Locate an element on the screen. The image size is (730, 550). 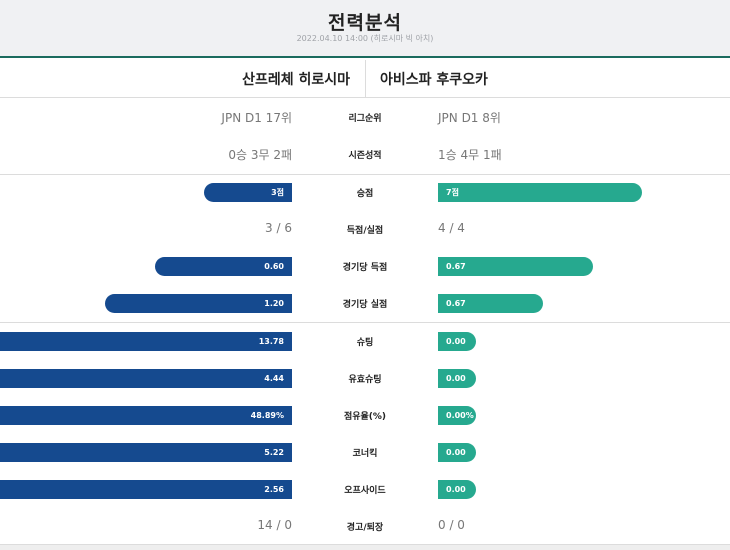
stat-row-cards: 14 / 0 경고/퇴장 0 / 0 is located at coordinates (365, 526).